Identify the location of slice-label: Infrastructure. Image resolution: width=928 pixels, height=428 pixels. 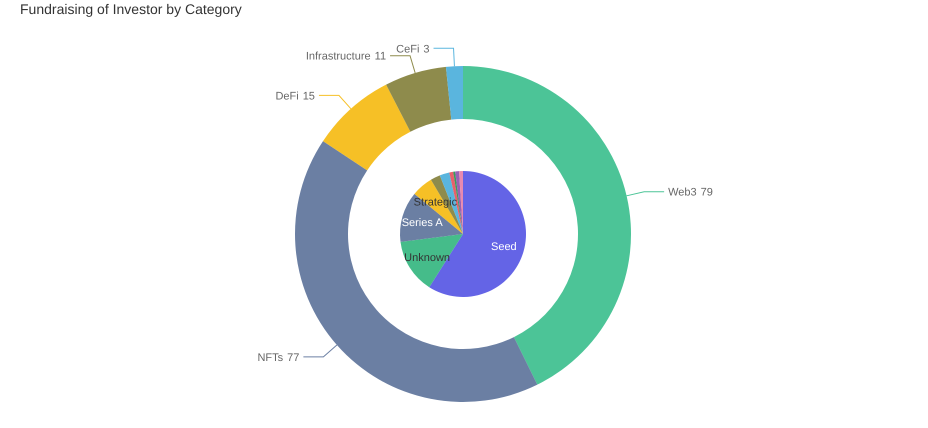
(338, 56).